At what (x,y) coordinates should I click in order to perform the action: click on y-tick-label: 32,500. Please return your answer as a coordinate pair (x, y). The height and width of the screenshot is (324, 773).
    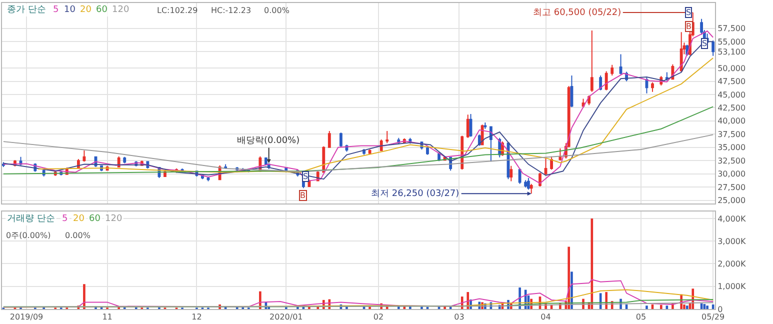
    Looking at the image, I should click on (732, 161).